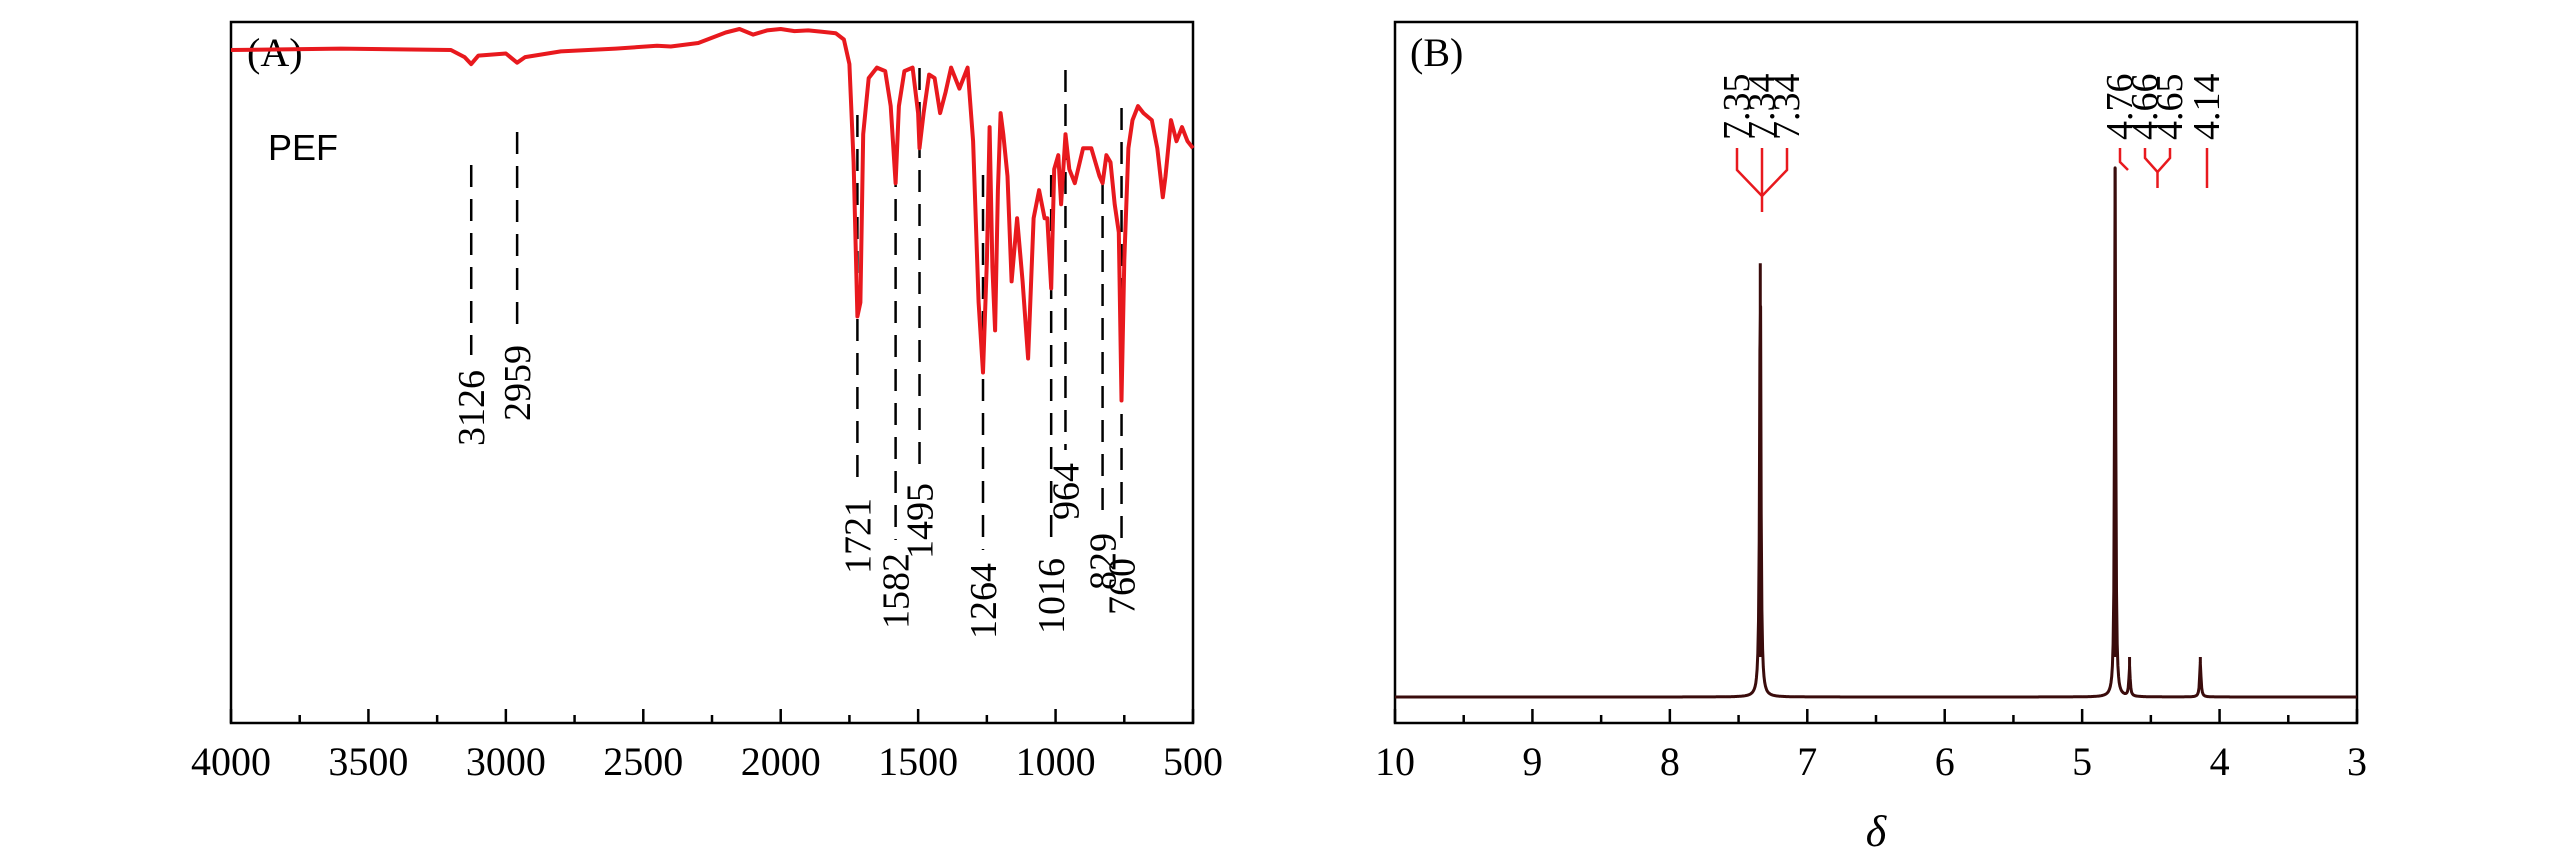  I want to click on nmr-peak-label: 4.66, so click(2145, 107).